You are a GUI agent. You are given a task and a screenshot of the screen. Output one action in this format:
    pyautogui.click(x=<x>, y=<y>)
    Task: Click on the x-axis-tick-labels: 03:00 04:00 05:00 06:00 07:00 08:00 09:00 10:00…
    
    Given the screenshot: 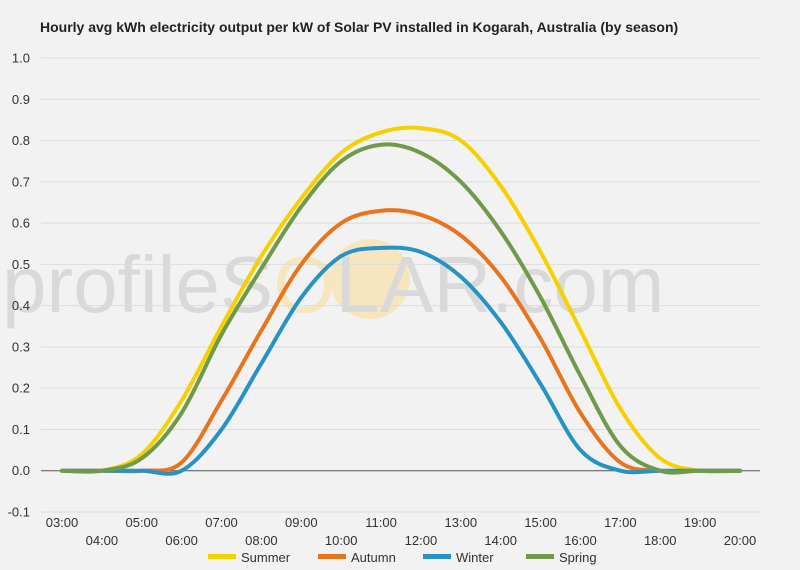 What is the action you would take?
    pyautogui.click(x=401, y=531)
    